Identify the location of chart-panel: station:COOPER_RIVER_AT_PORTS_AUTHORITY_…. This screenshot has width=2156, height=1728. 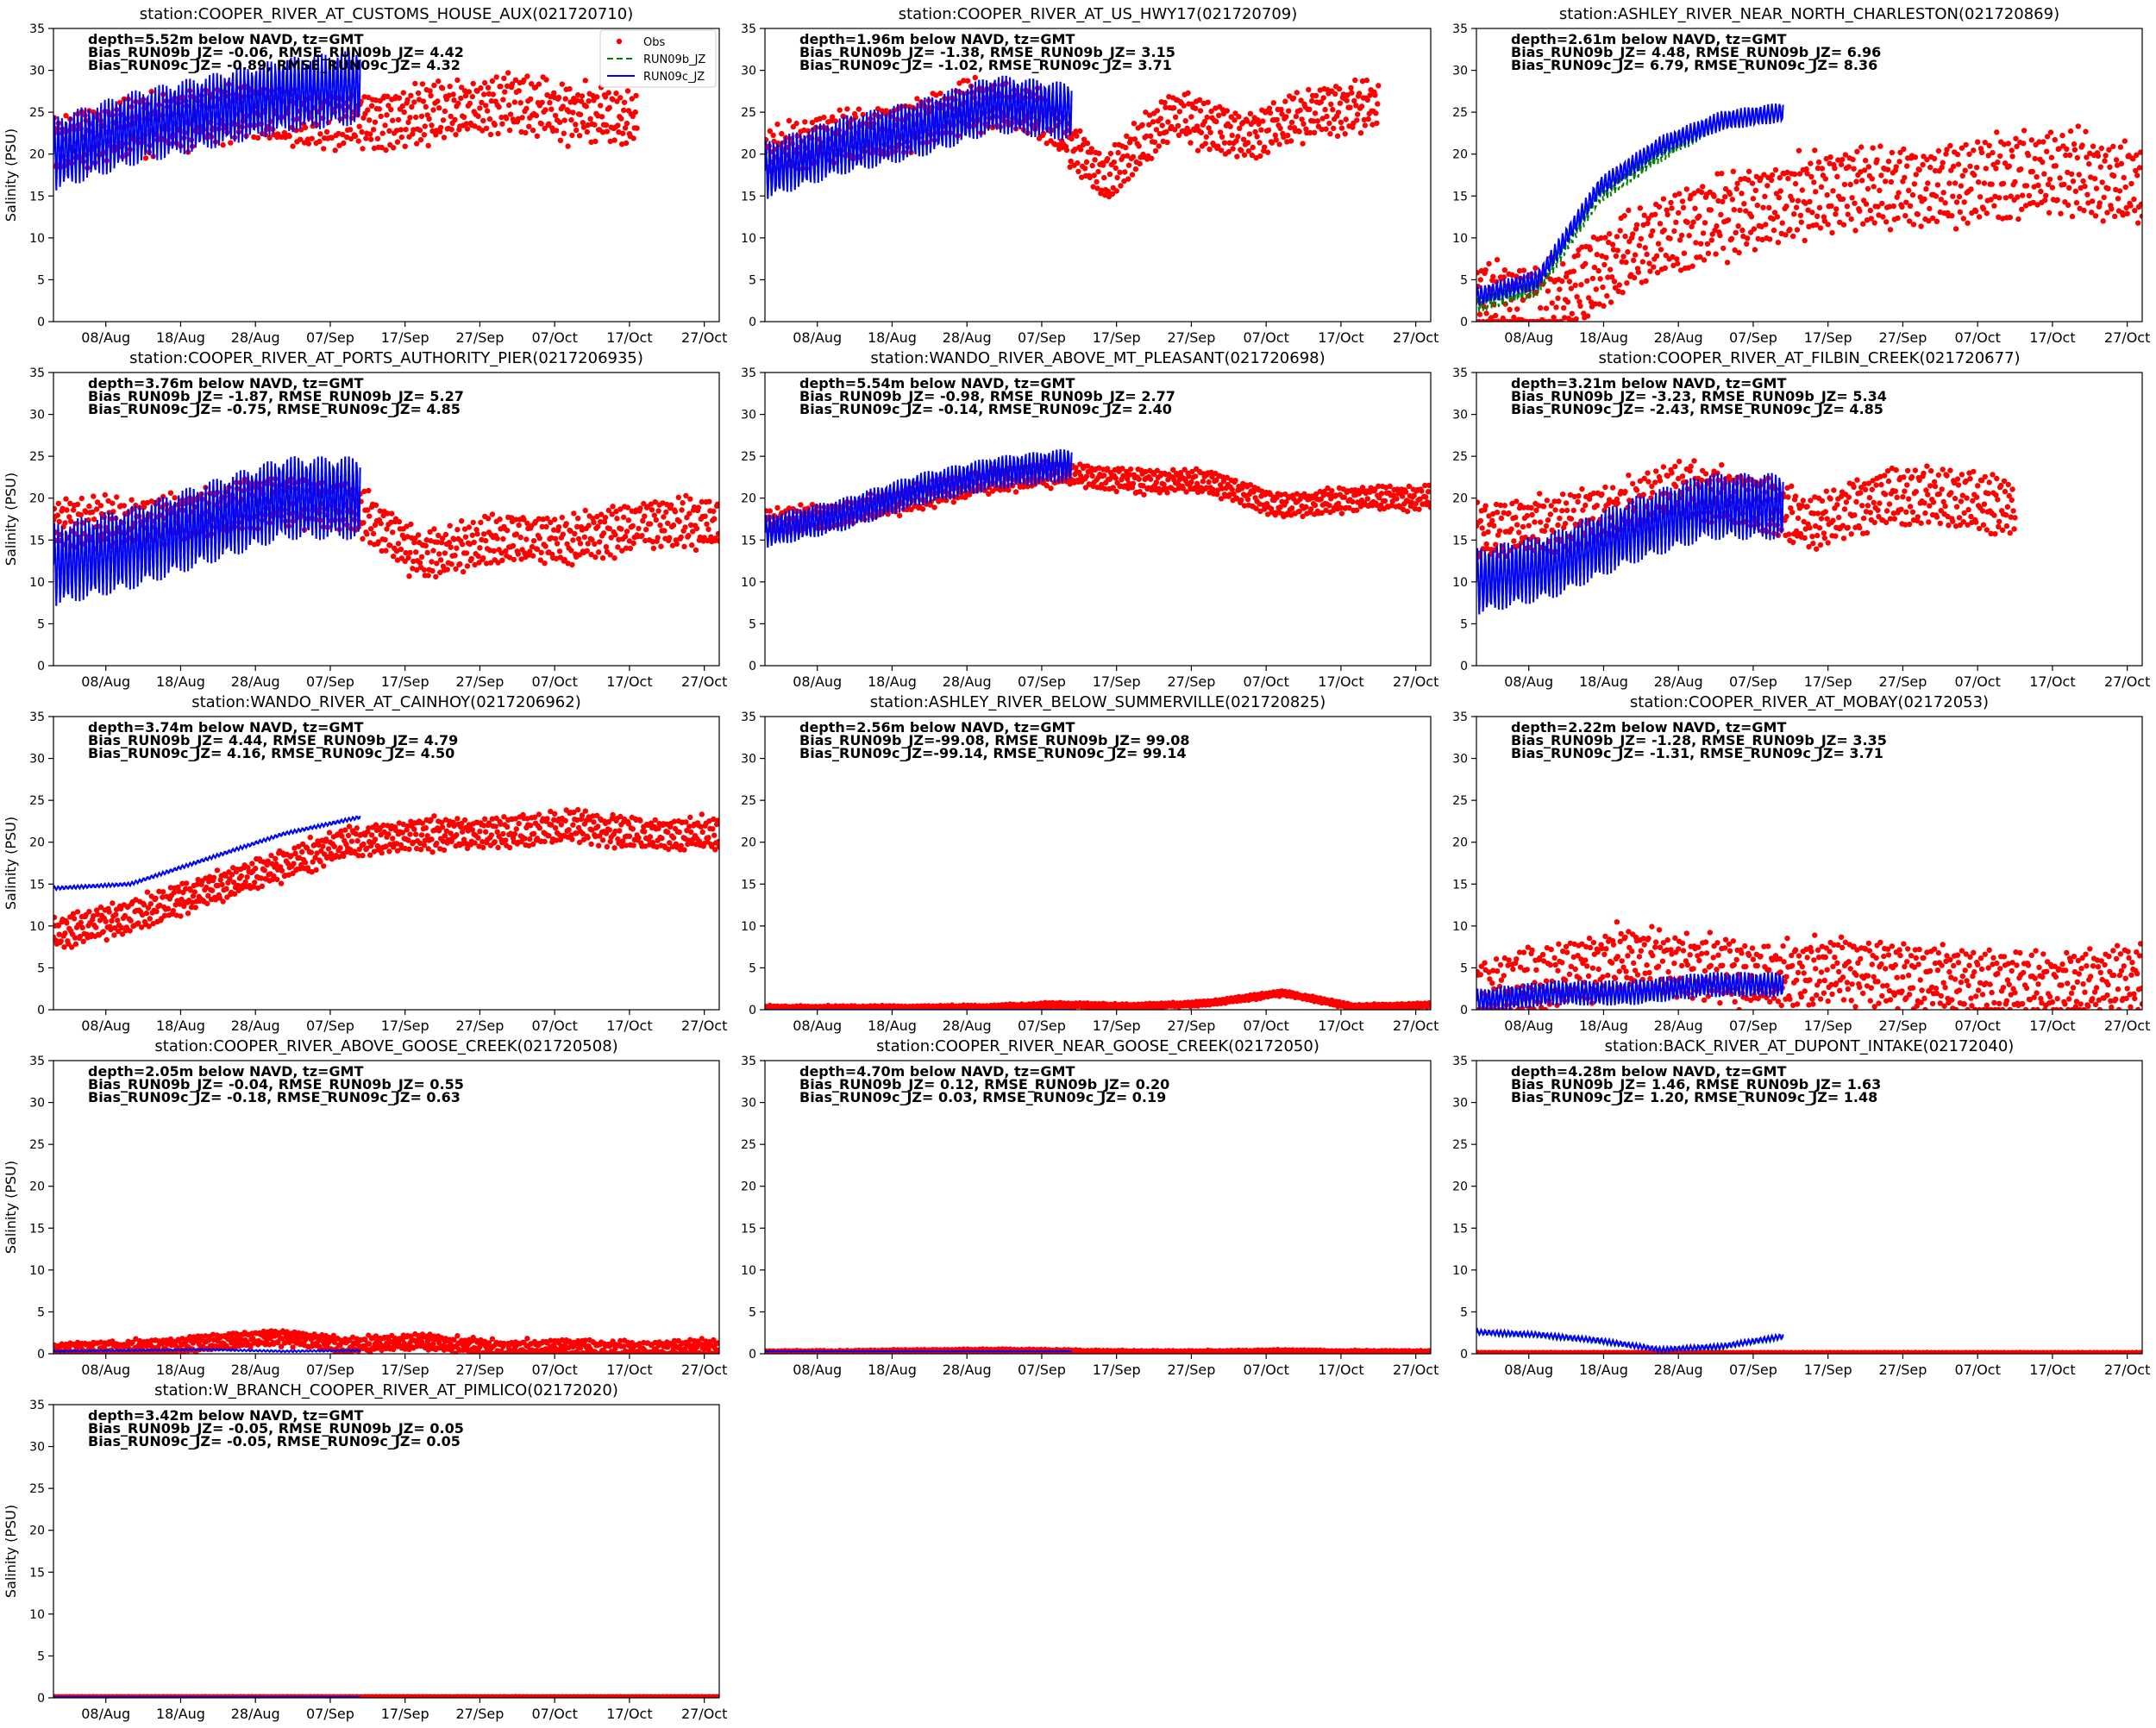
(365, 519).